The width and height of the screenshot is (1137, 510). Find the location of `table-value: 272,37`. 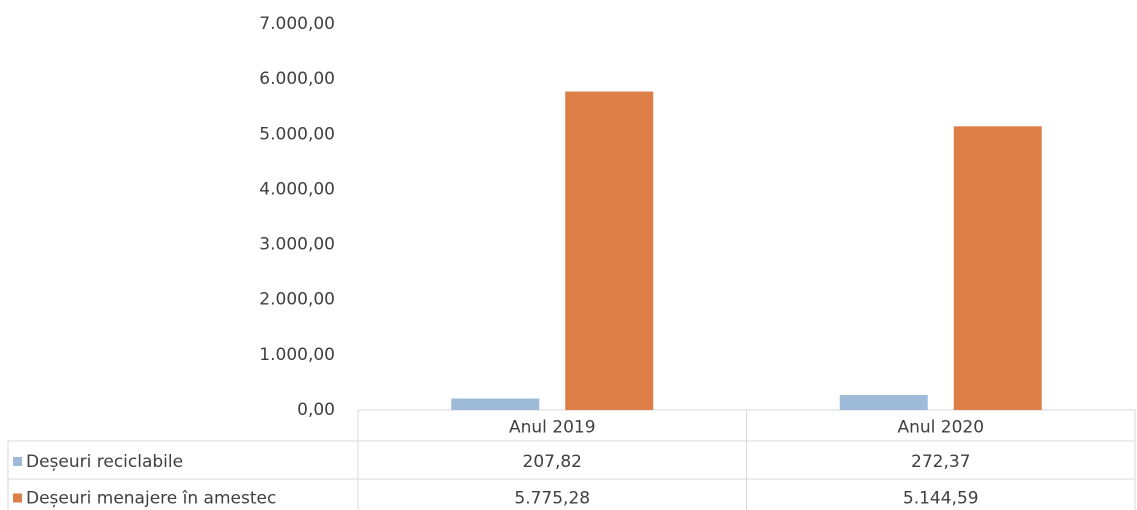

table-value: 272,37 is located at coordinates (940, 462).